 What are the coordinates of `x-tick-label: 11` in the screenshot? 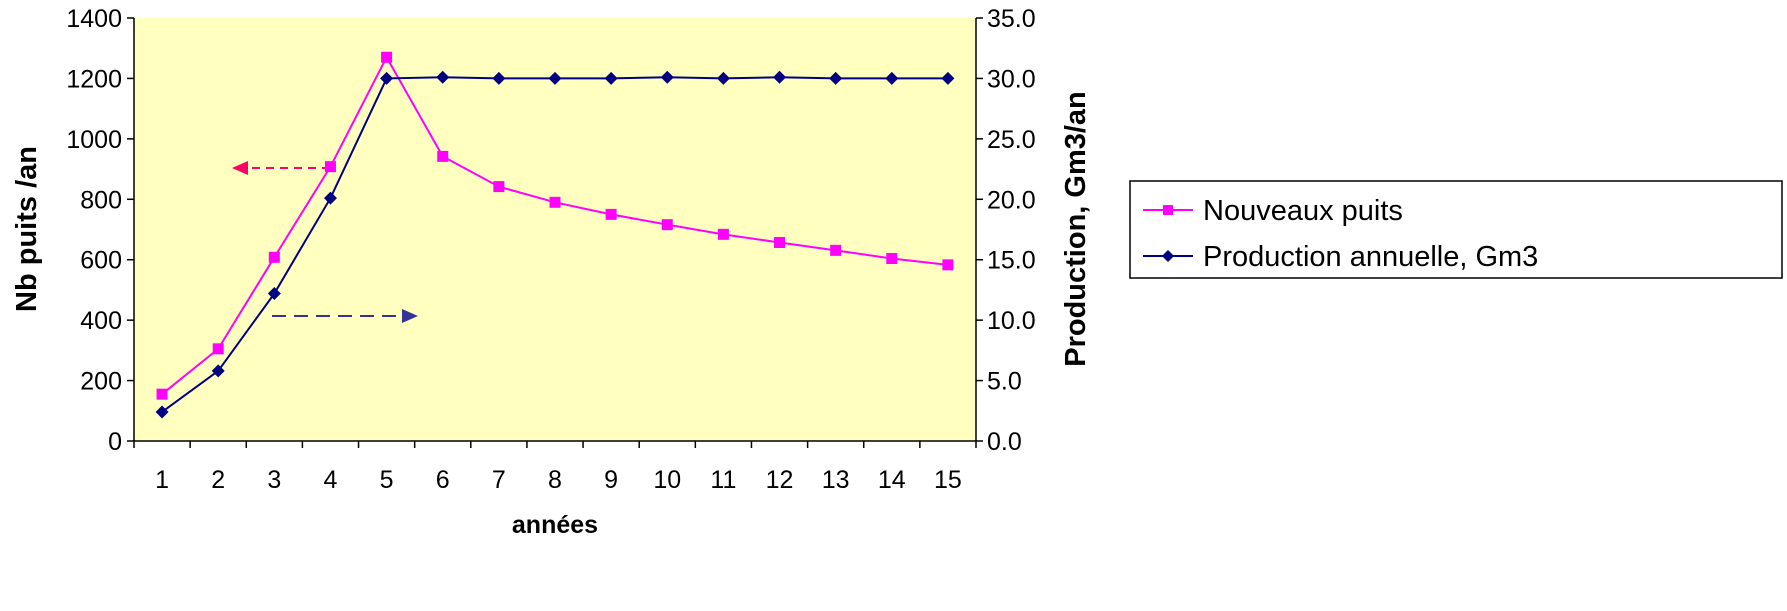 It's located at (723, 480).